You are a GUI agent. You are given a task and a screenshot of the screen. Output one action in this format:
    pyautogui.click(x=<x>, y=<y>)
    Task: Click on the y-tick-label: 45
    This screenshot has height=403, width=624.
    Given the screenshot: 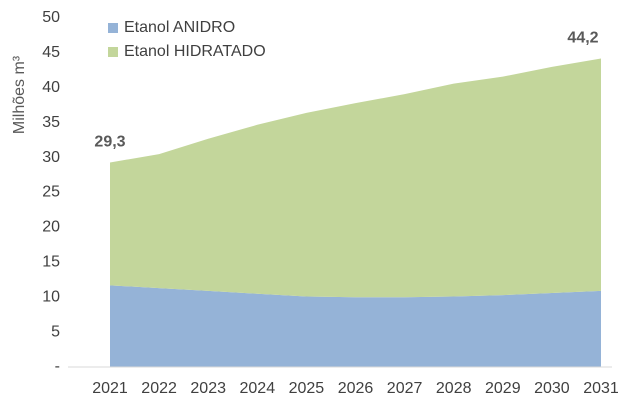 What is the action you would take?
    pyautogui.click(x=51, y=52)
    